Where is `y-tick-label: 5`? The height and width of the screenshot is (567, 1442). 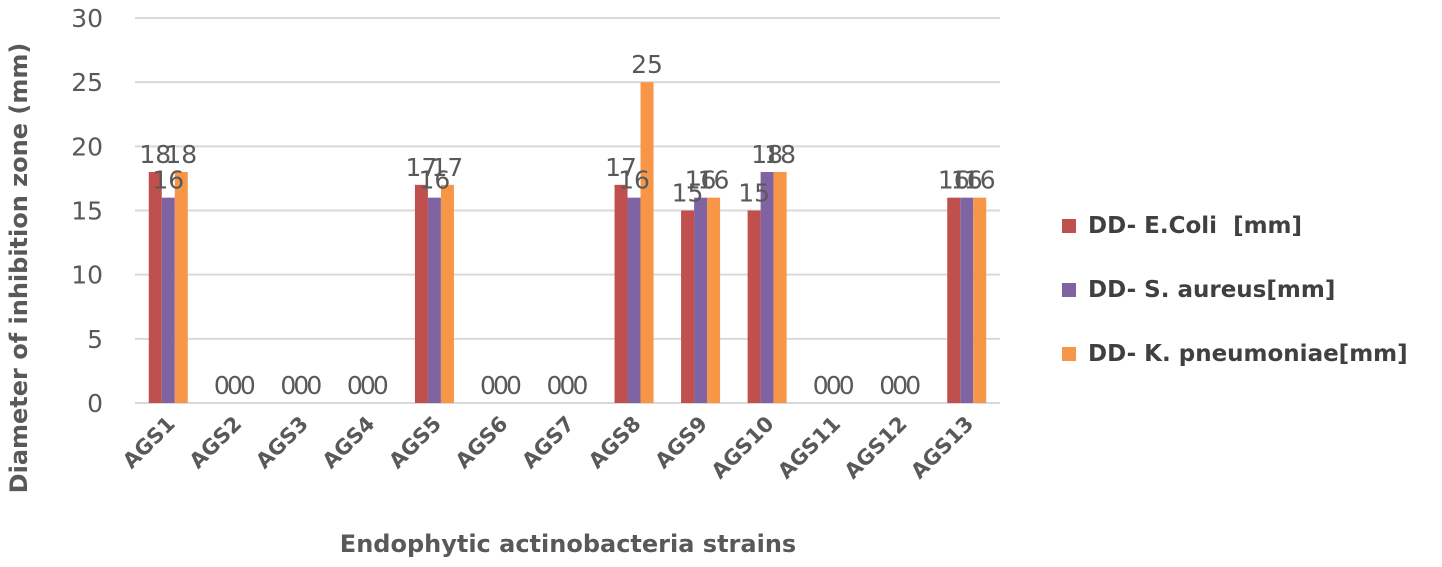 y-tick-label: 5 is located at coordinates (95, 339).